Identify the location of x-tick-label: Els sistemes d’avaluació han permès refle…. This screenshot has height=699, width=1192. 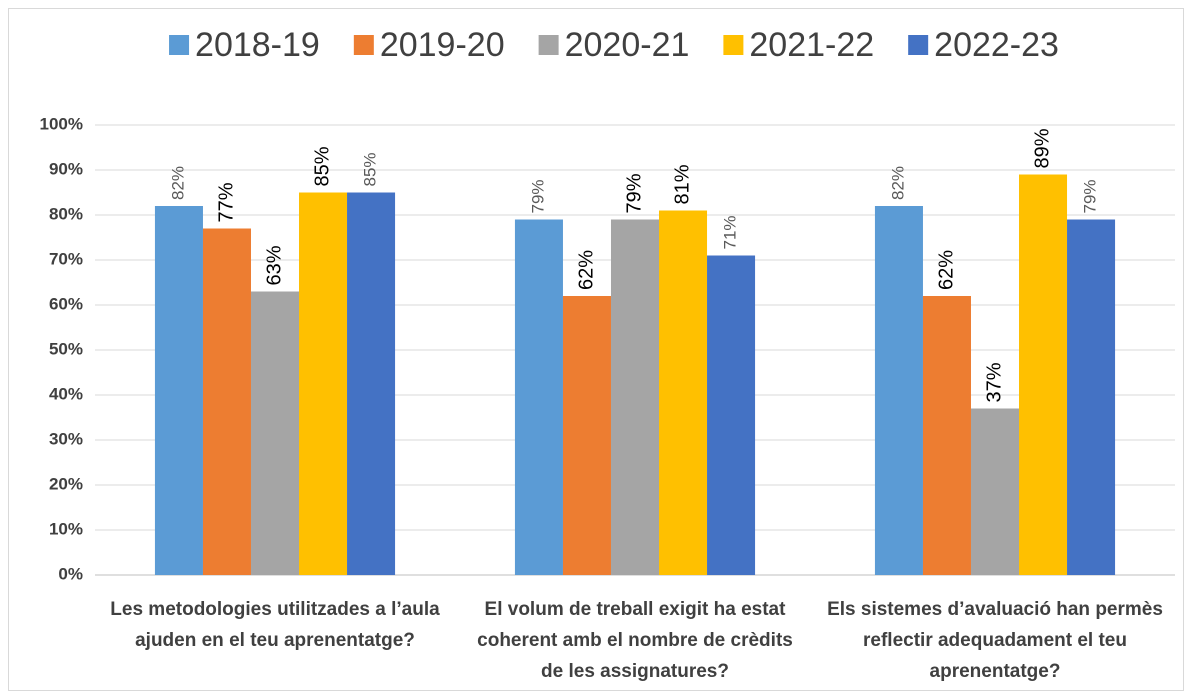
(995, 640).